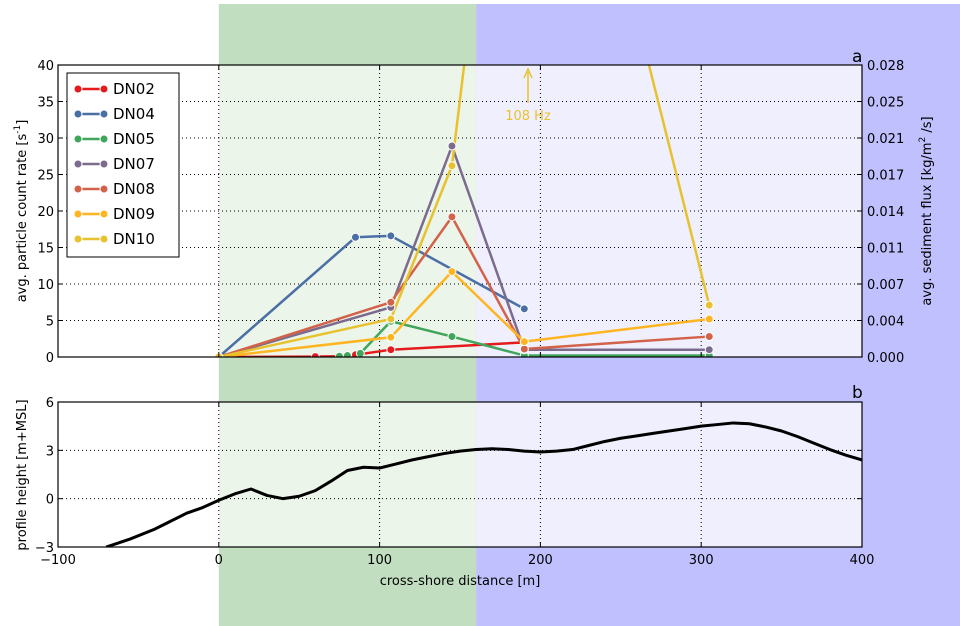  Describe the element at coordinates (528, 116) in the screenshot. I see `annotation-108hz: 108 Hz` at that location.